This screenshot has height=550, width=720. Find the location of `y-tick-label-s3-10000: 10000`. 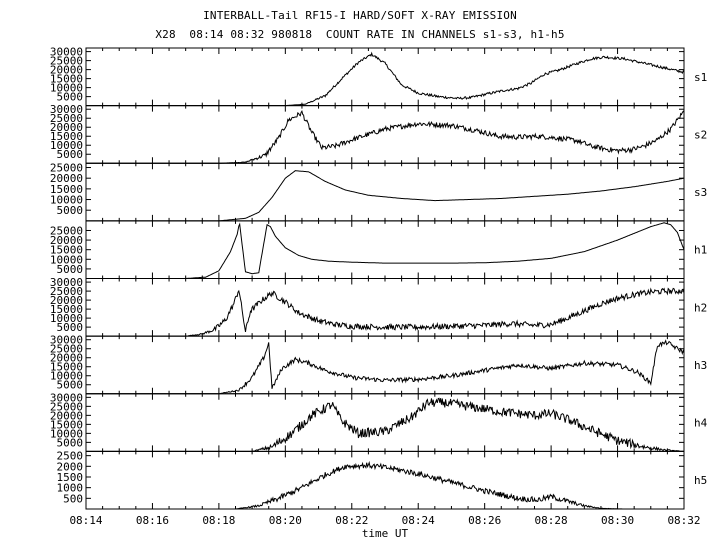

y-tick-label-s3-10000: 10000 is located at coordinates (66, 200).